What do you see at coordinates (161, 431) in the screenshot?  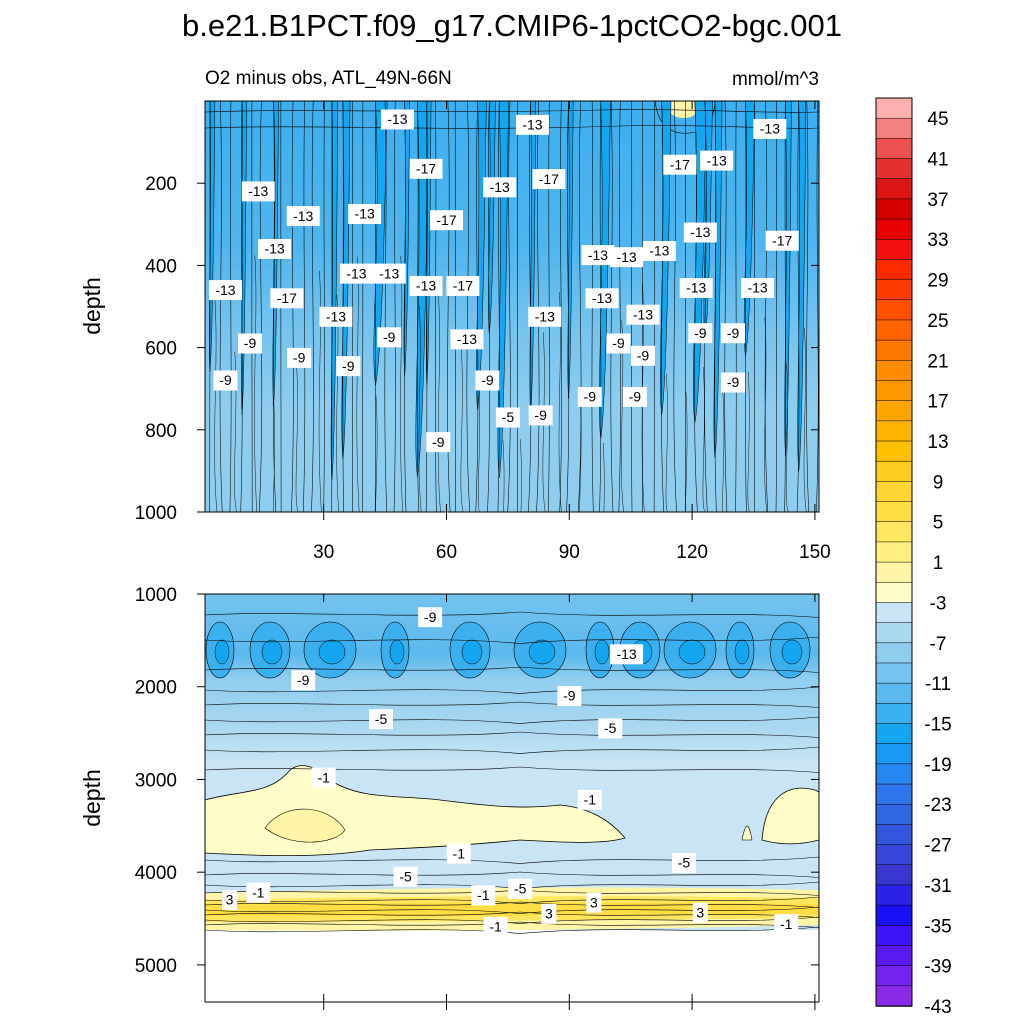 I see `ytick-label: 800` at bounding box center [161, 431].